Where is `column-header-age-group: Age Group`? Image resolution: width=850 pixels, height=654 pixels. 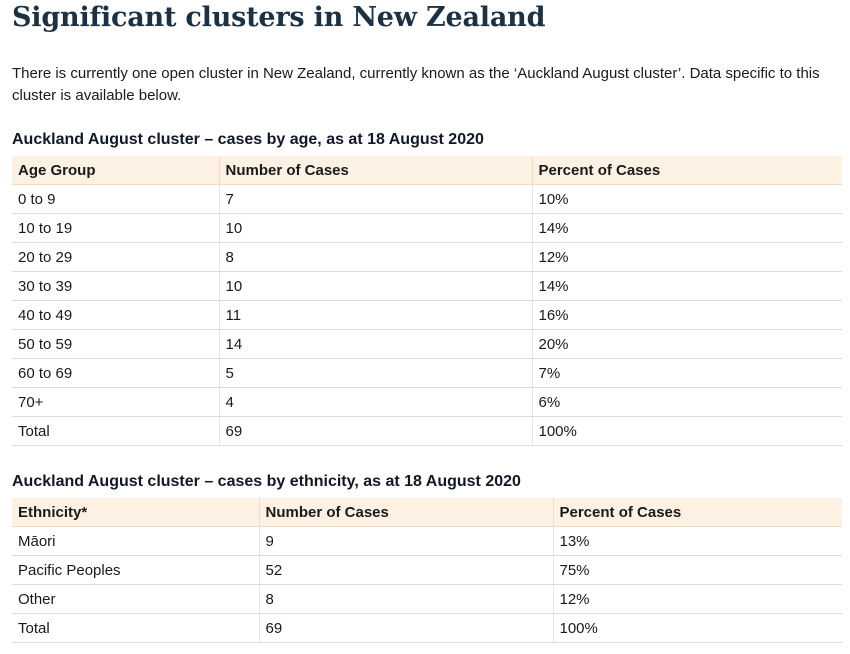 column-header-age-group: Age Group is located at coordinates (115, 170).